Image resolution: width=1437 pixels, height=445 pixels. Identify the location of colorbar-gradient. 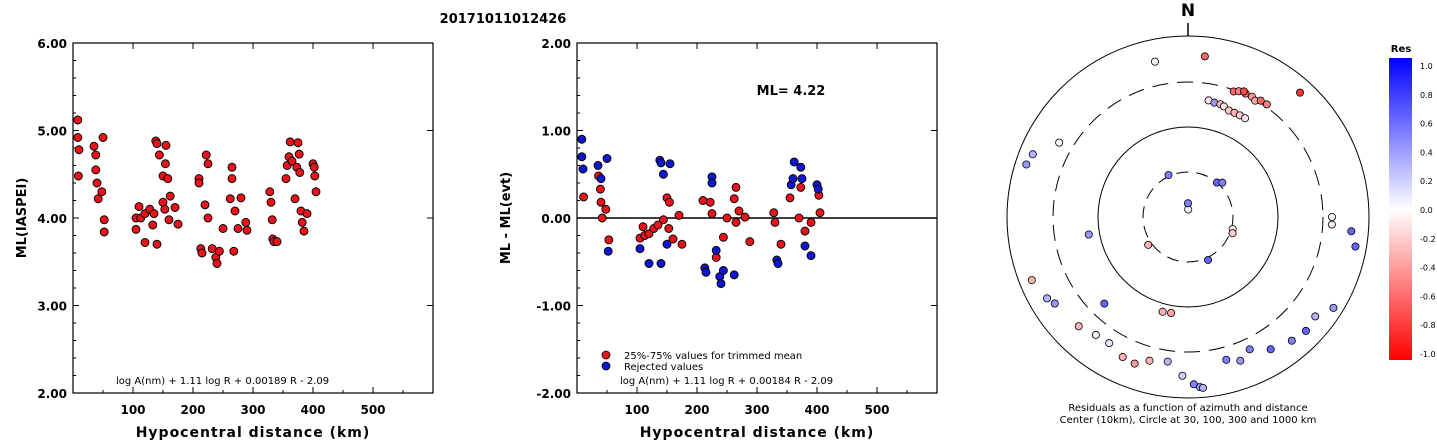
(1400, 209).